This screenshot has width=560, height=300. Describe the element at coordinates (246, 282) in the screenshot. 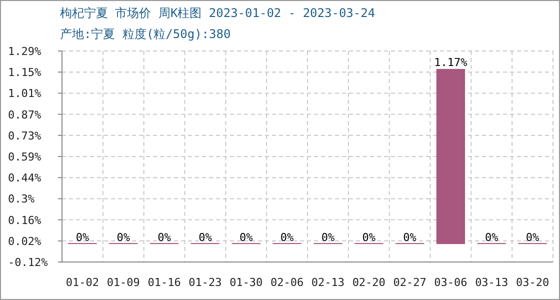

I see `x-tick-label: 01-30` at that location.